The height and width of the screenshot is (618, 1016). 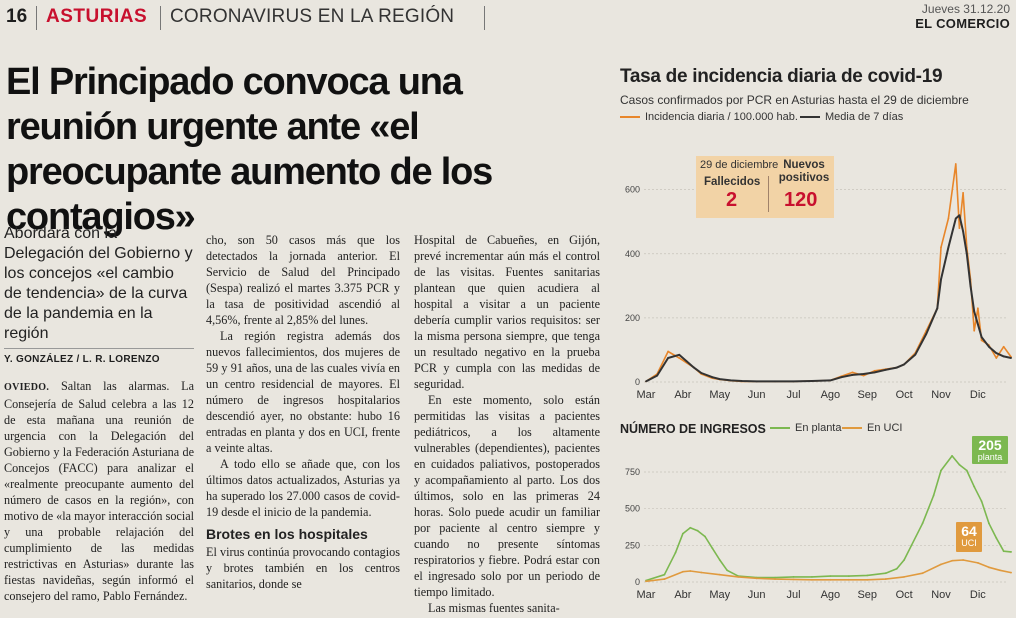 What do you see at coordinates (818, 282) in the screenshot?
I see `incidence-chart: 0 200 400 600 Mar Abr May Jun Jul Ago Sep Oct Nov Dic` at bounding box center [818, 282].